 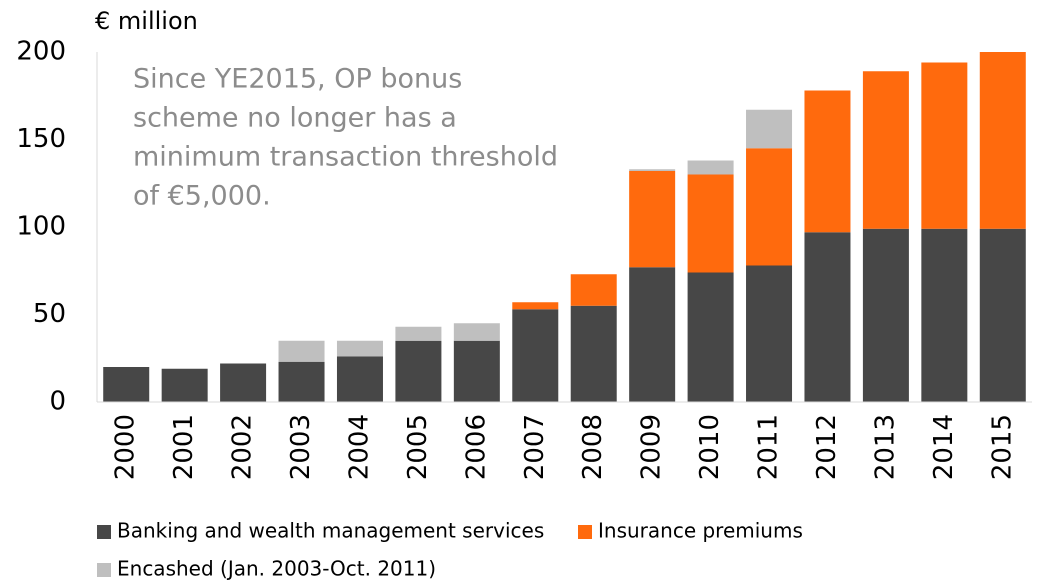 I want to click on y-axis-label: € million, so click(x=146, y=21).